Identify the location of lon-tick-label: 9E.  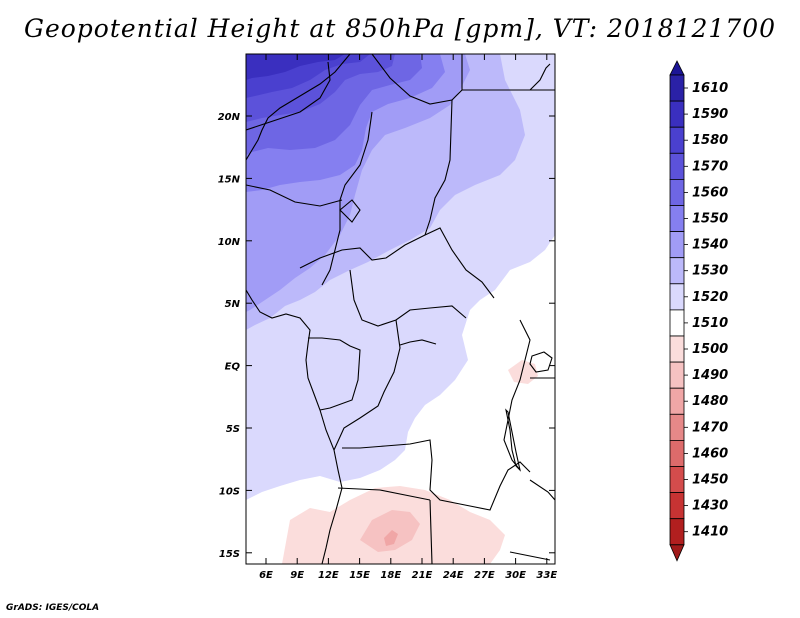
(297, 575).